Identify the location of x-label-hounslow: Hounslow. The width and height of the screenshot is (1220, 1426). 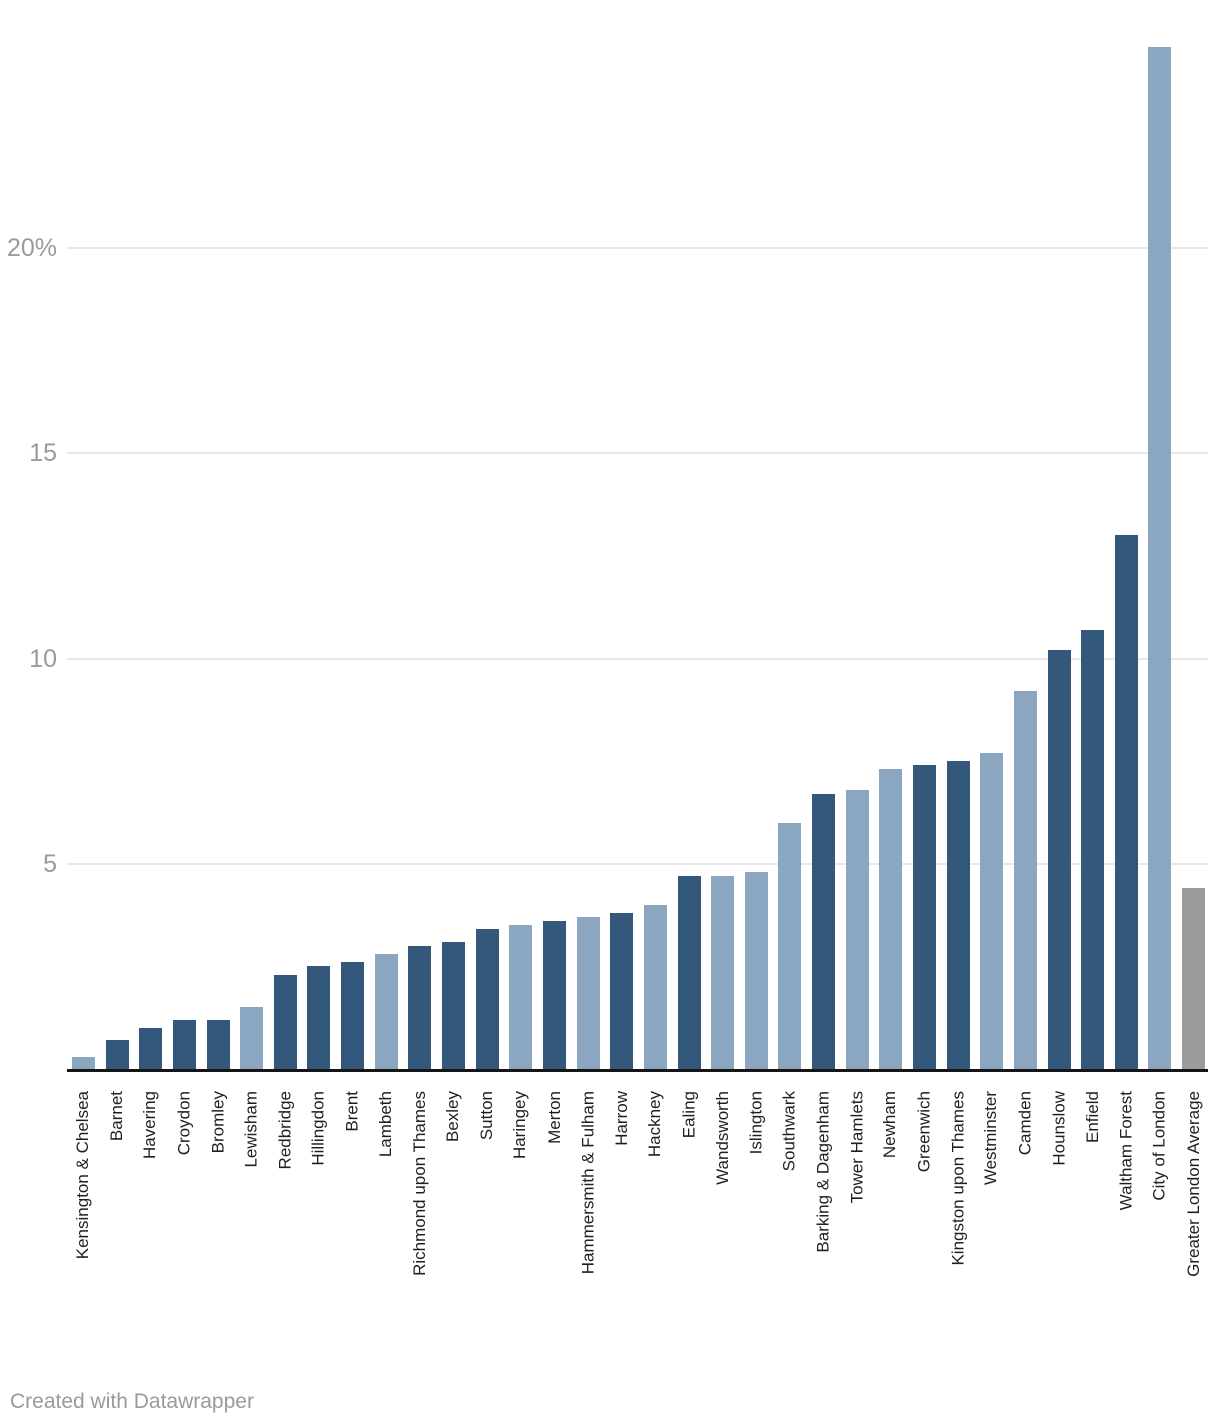
(1059, 1128).